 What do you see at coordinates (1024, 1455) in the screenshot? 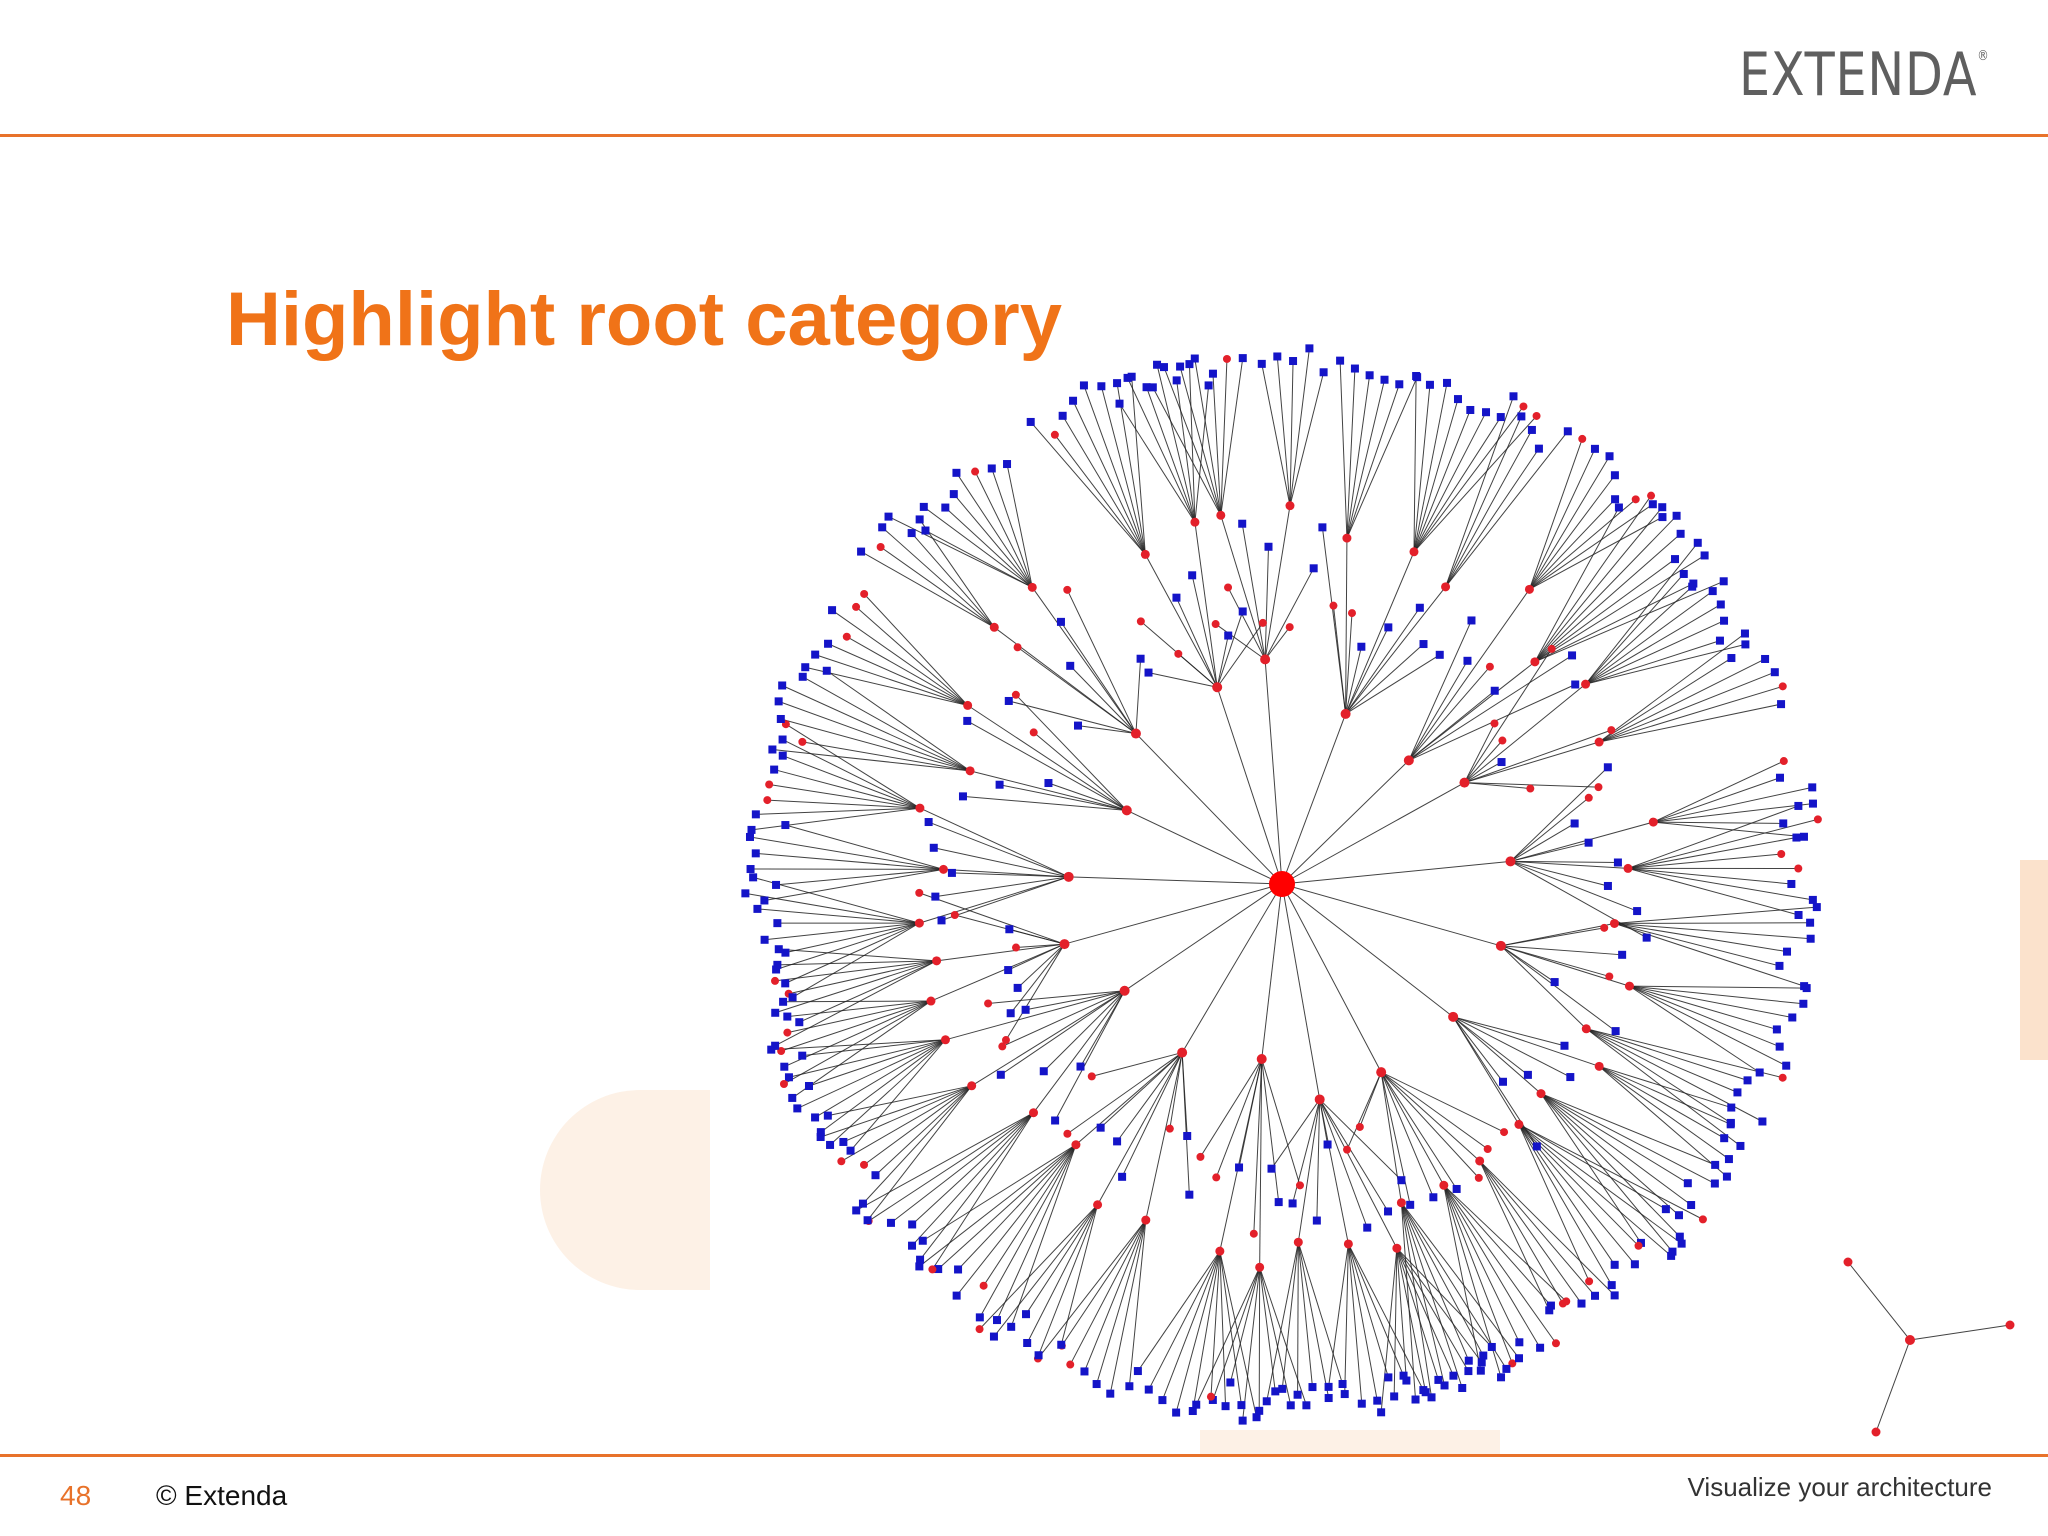
I see `footer-divider` at bounding box center [1024, 1455].